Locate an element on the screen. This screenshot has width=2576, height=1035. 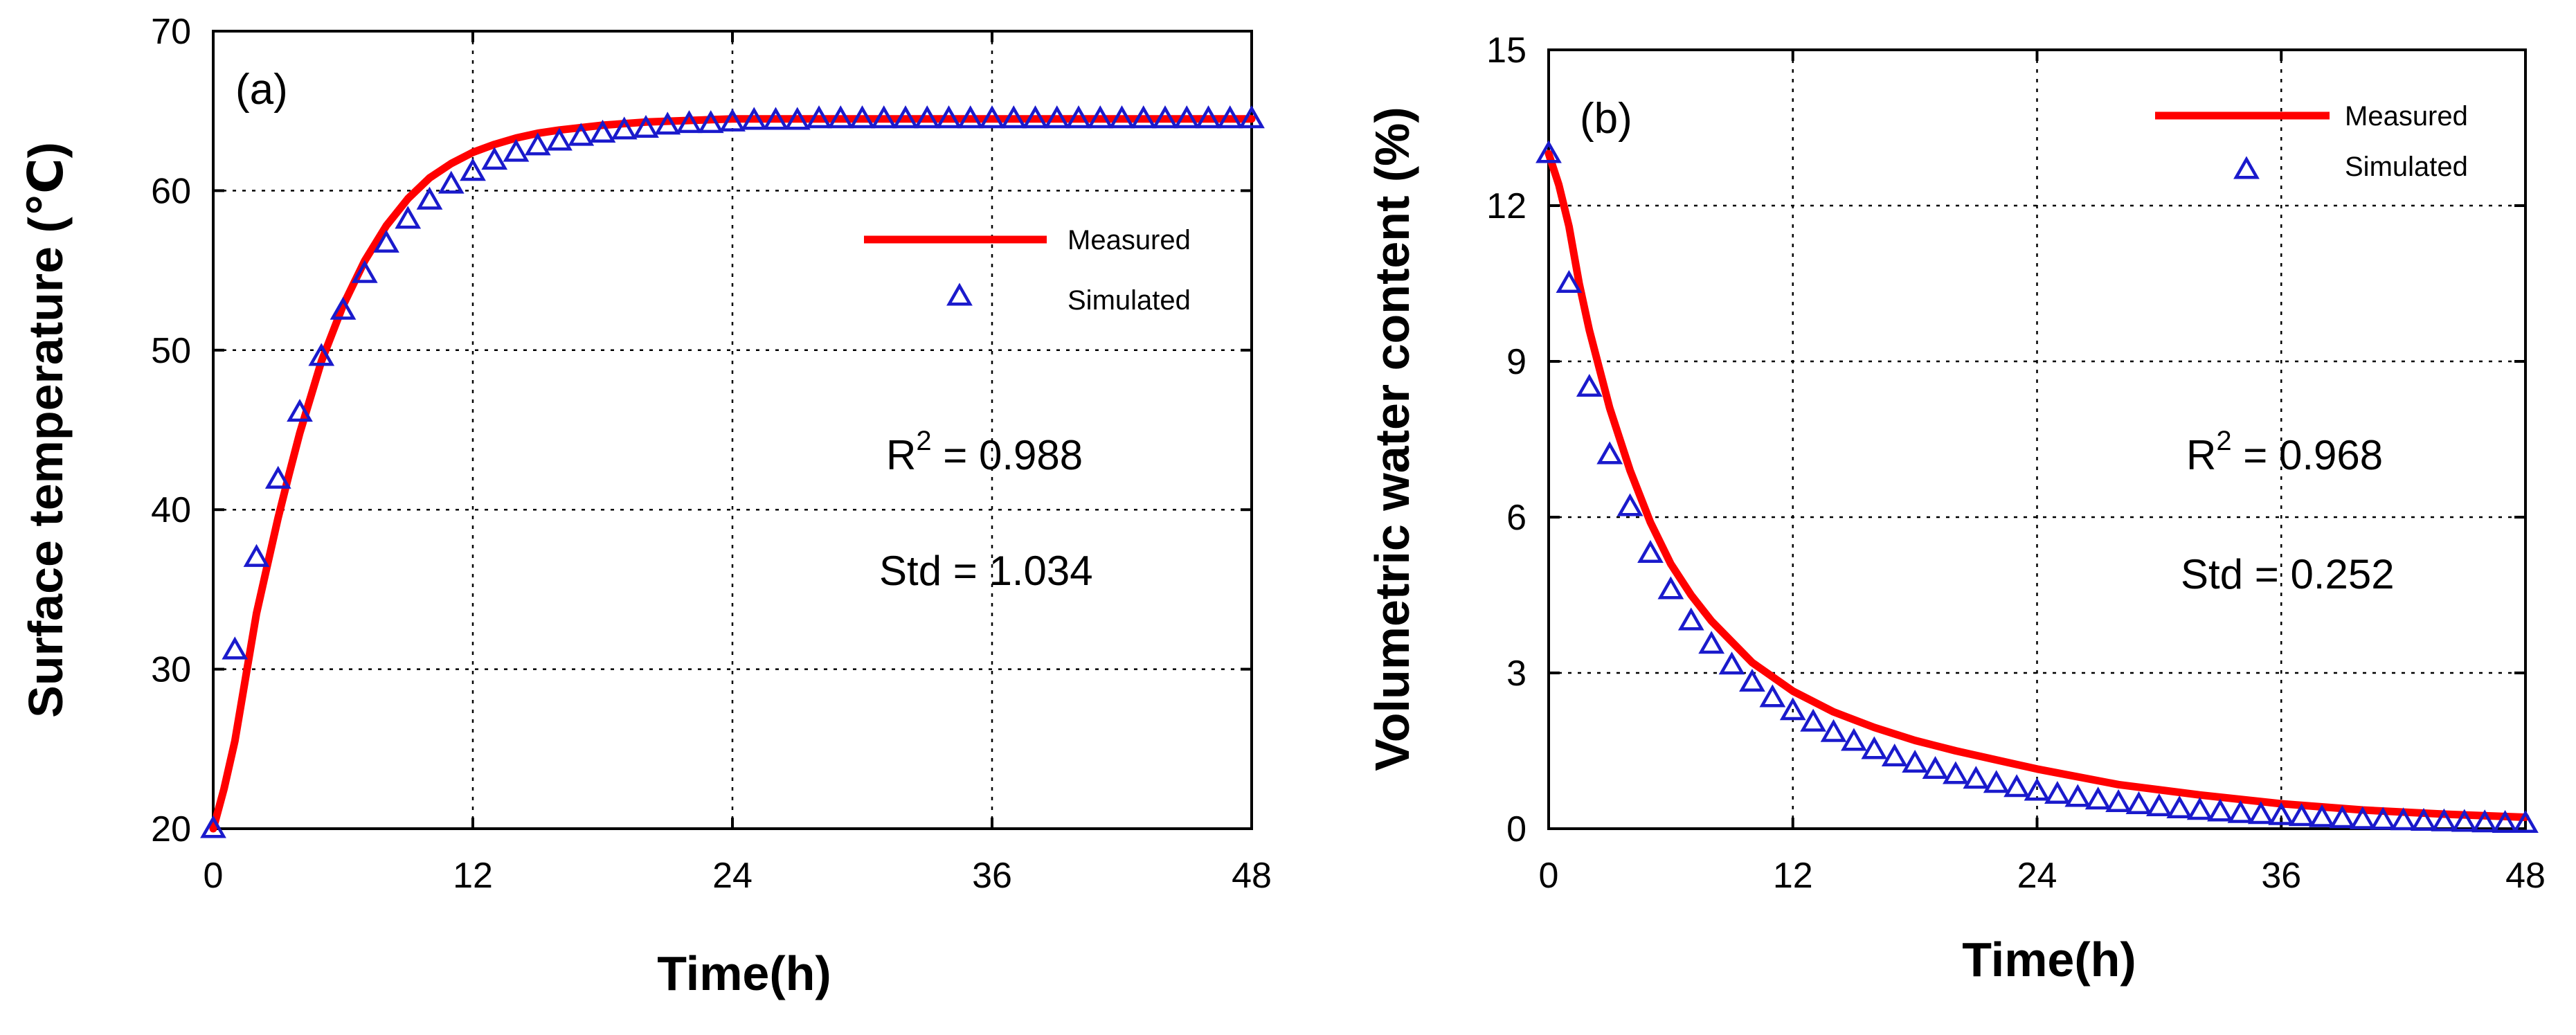
panel-label: (a) is located at coordinates (261, 90).